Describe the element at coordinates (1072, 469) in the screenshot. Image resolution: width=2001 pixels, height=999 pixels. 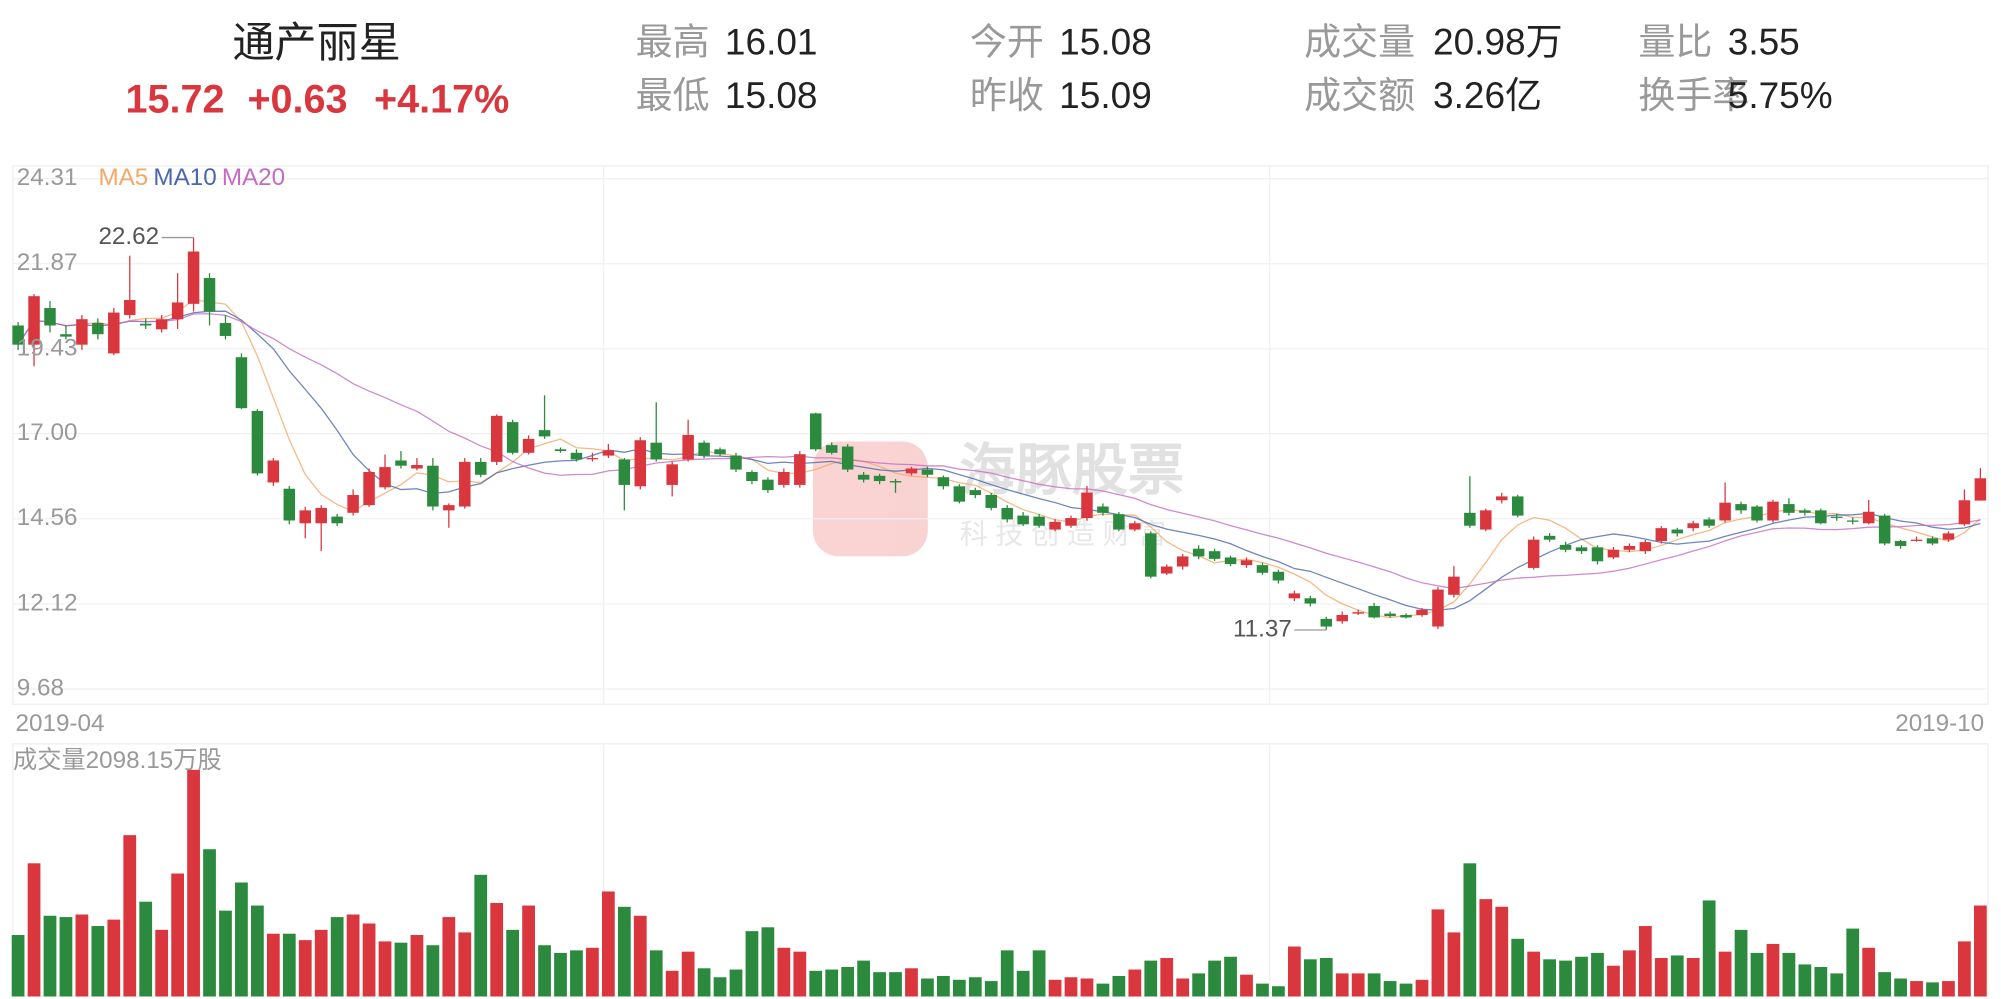
I see `watermark-title: 海豚股票` at that location.